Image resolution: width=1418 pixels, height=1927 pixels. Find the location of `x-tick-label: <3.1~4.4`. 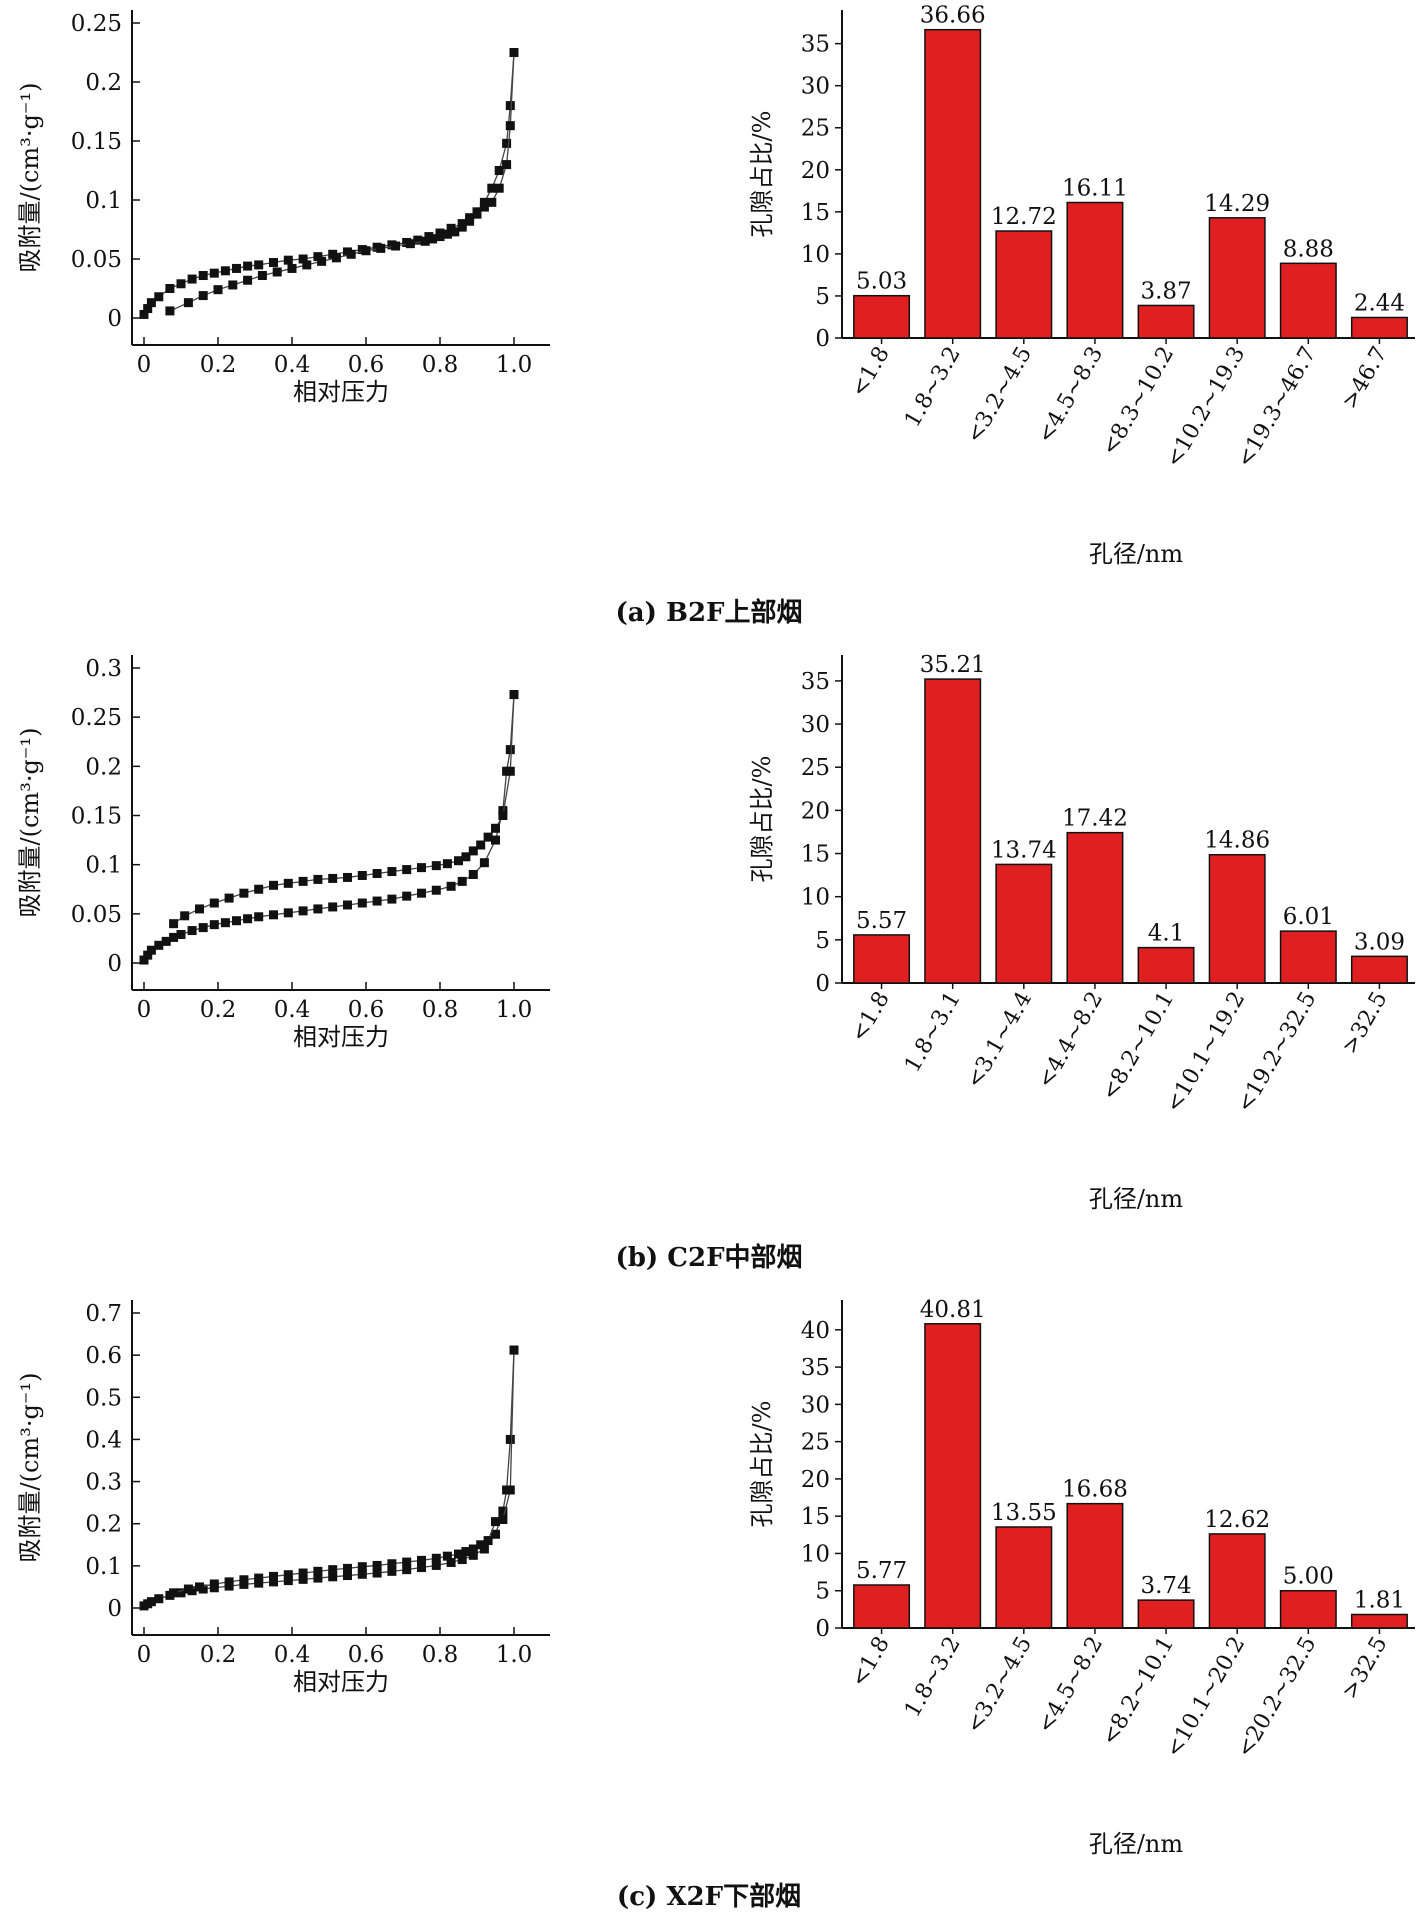

x-tick-label: <3.1~4.4 is located at coordinates (999, 1040).